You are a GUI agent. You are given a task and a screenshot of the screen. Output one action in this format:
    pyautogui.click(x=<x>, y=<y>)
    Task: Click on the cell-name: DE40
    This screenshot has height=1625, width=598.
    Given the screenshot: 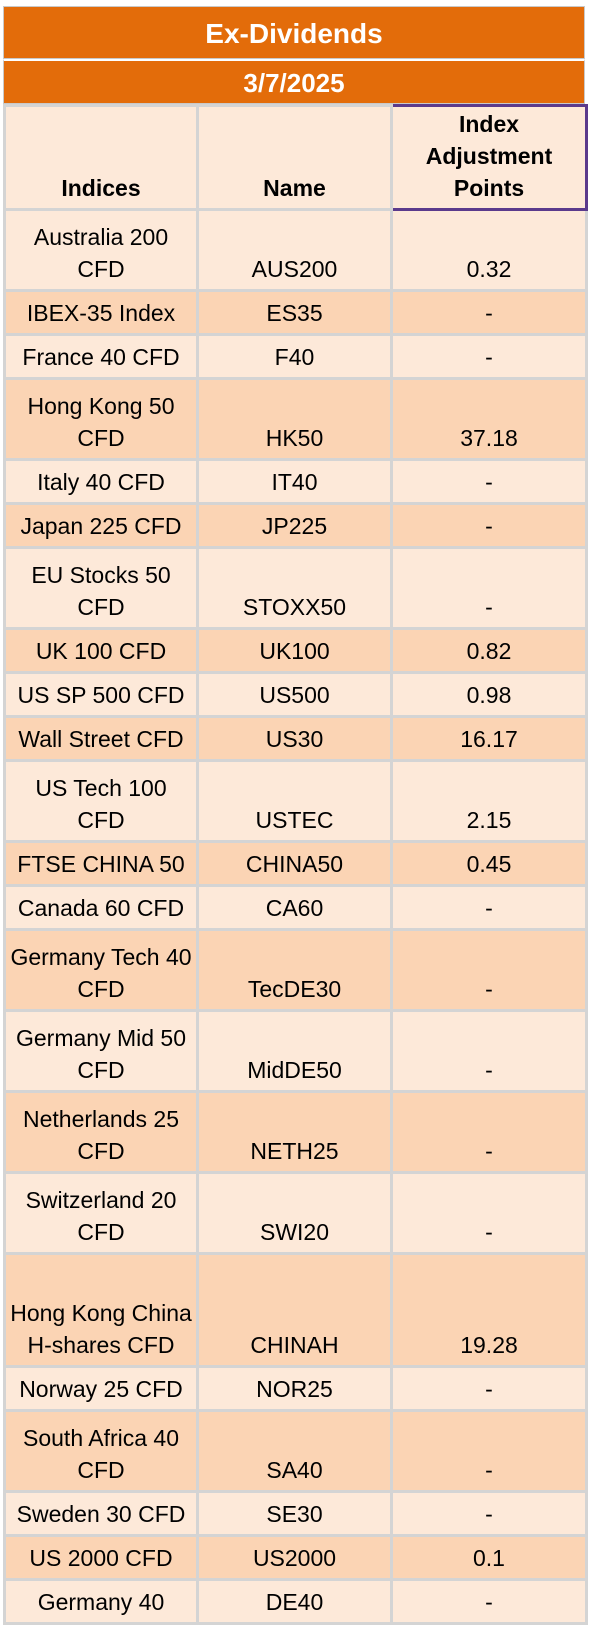 What is the action you would take?
    pyautogui.click(x=294, y=1601)
    